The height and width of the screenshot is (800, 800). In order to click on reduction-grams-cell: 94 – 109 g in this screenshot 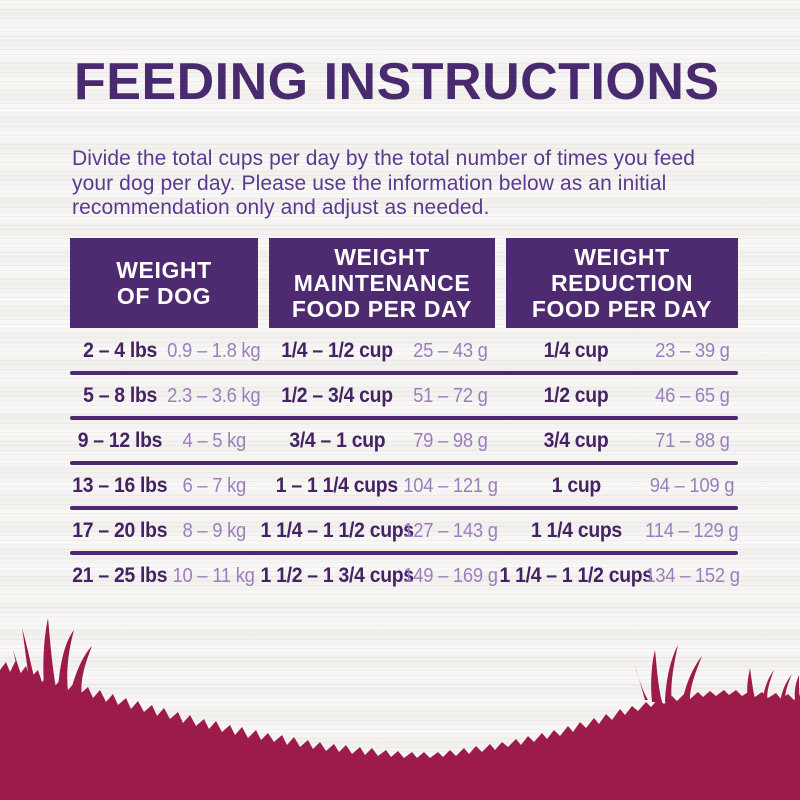, I will do `click(692, 485)`.